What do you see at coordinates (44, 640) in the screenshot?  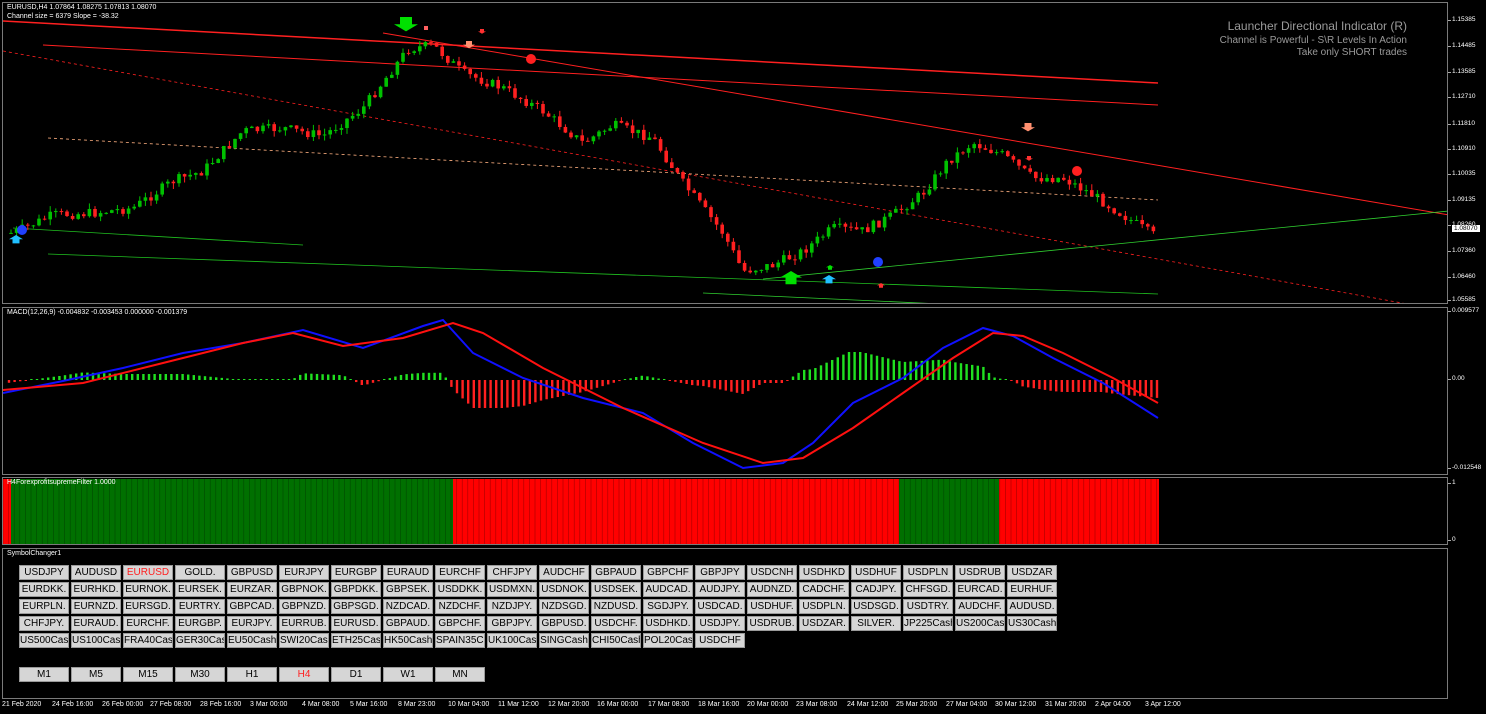 I see `symbol-button: US500Cash` at bounding box center [44, 640].